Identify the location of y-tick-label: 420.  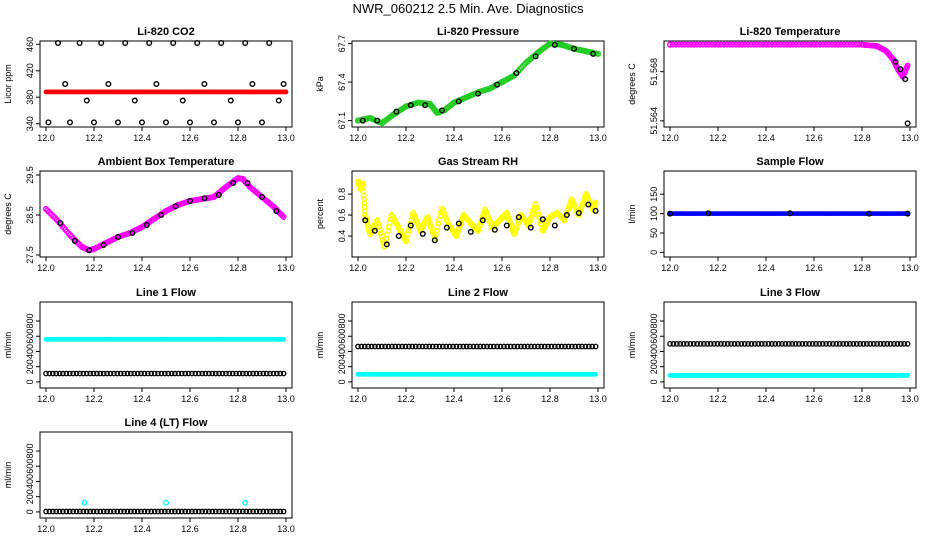
(30, 70).